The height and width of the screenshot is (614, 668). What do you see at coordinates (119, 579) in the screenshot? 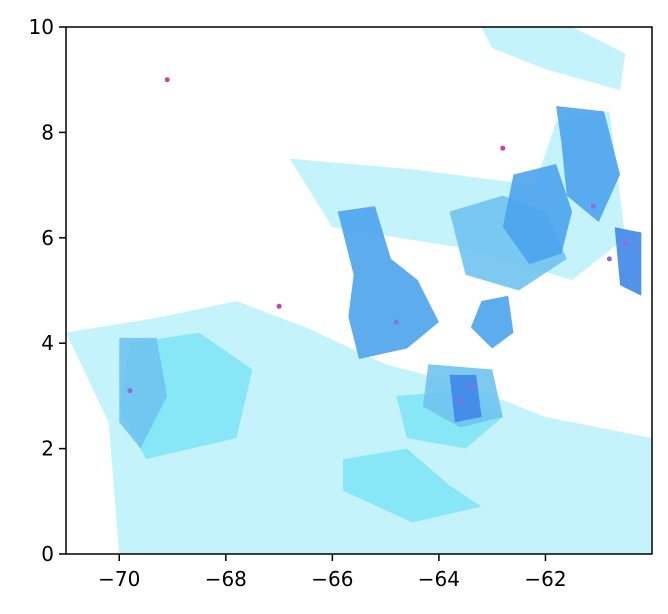
I see `x-tick-label: −70` at bounding box center [119, 579].